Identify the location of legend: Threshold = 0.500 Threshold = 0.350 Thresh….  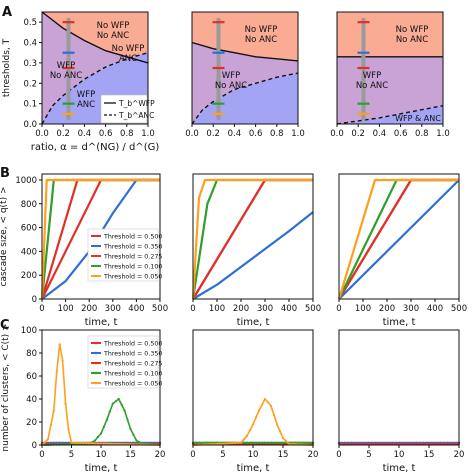
(124, 255).